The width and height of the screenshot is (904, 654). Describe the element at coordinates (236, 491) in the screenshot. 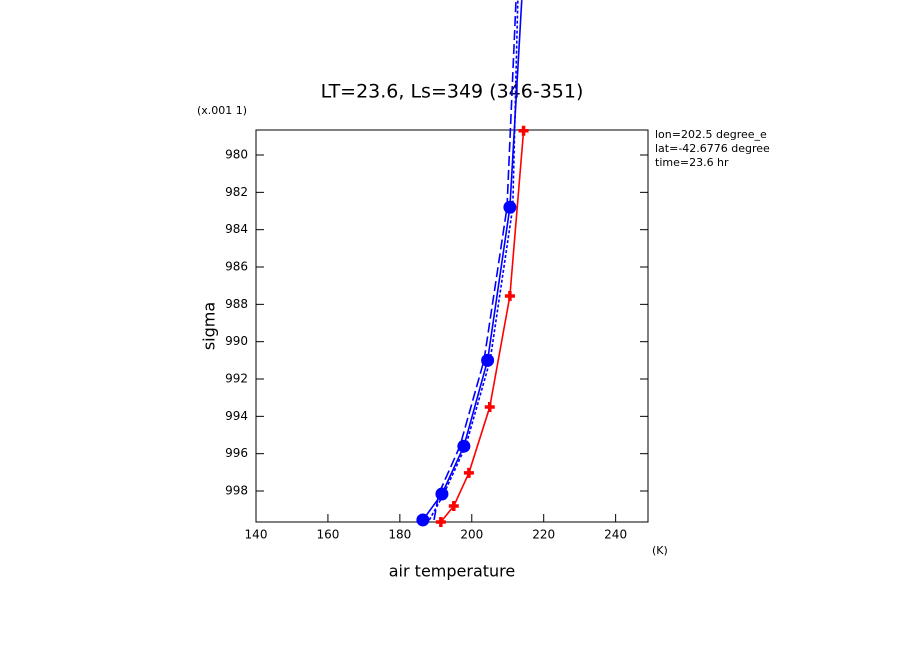

I see `y-tick-label: 998` at that location.